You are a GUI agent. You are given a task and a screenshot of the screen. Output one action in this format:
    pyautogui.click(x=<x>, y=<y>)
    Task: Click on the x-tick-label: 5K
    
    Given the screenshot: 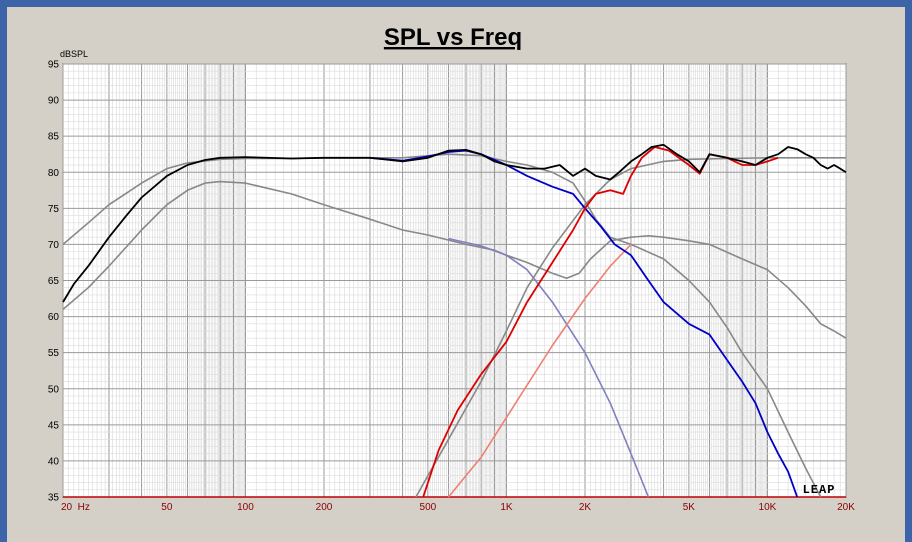 What is the action you would take?
    pyautogui.click(x=689, y=507)
    